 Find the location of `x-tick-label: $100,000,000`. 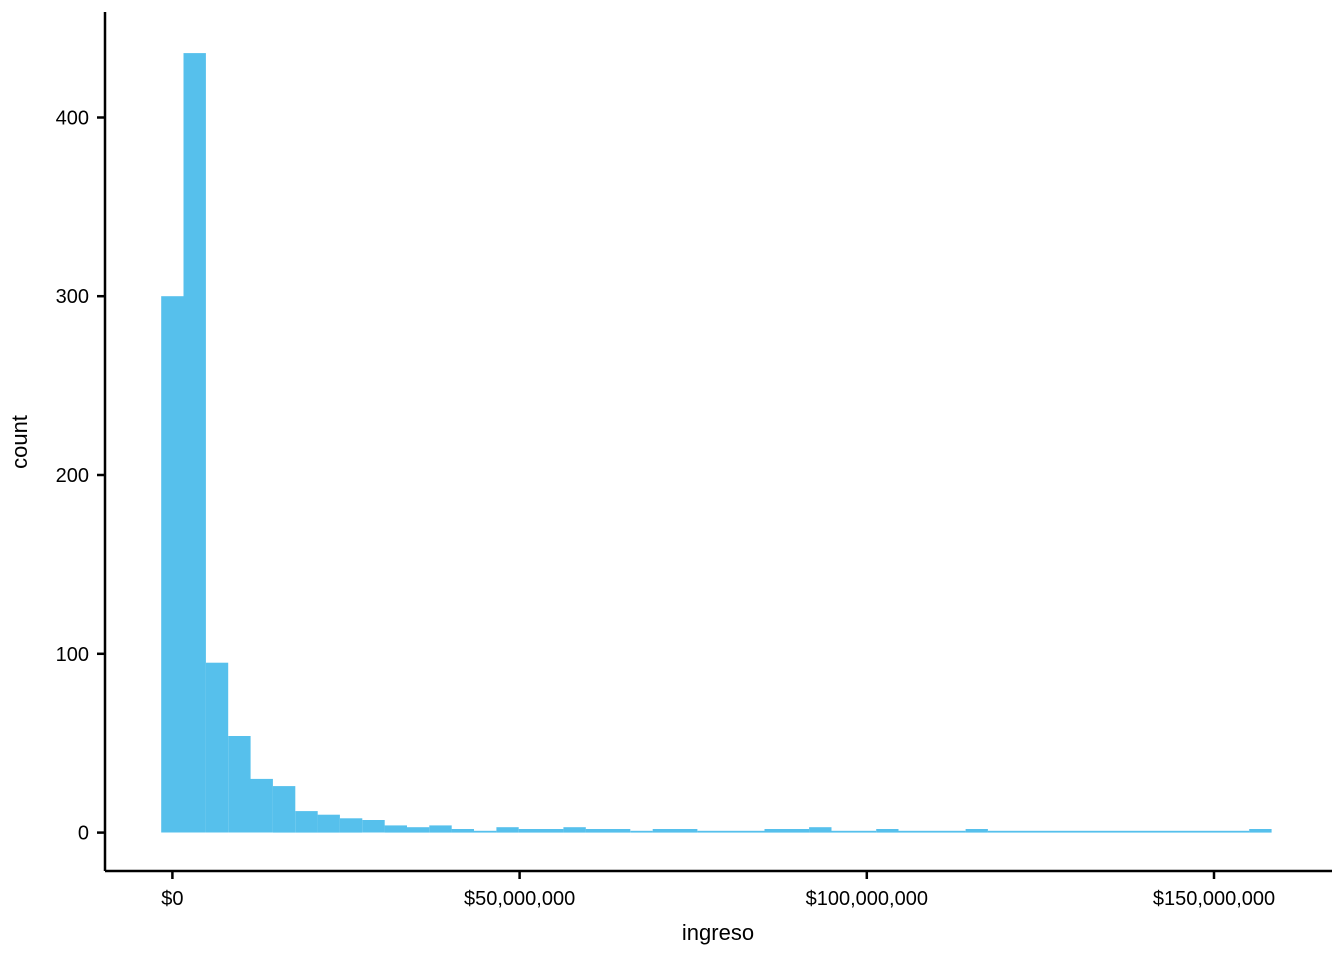

x-tick-label: $100,000,000 is located at coordinates (867, 899).